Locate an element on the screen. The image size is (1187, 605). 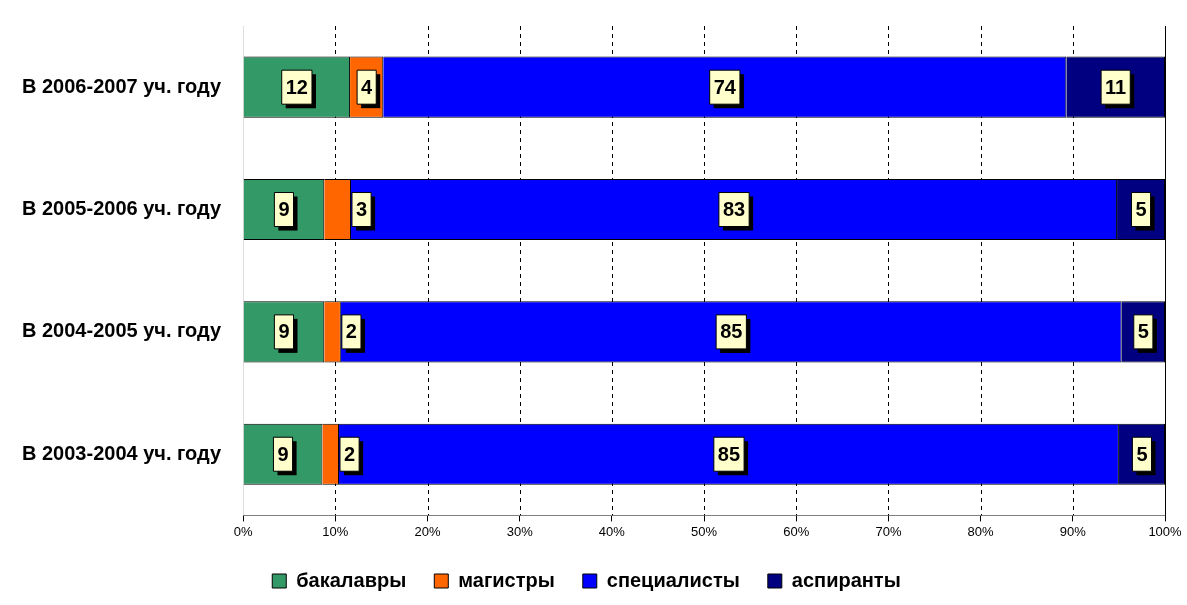
x-tick-label: 20% is located at coordinates (427, 531).